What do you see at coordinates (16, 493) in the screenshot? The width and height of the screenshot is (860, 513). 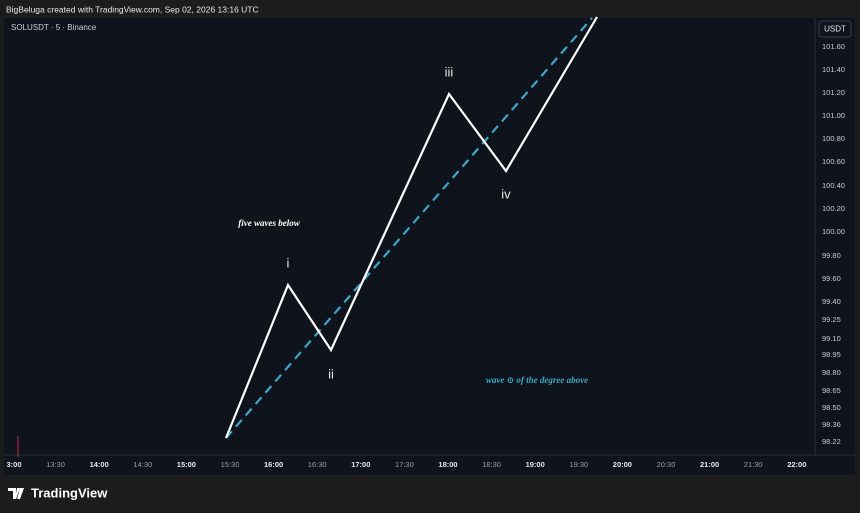 I see `logo-icon` at bounding box center [16, 493].